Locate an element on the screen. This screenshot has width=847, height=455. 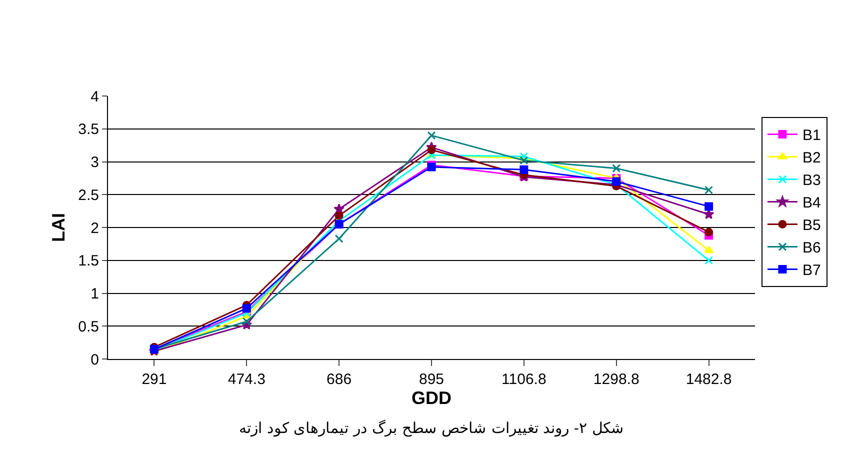
x-tick-label: 474.3 is located at coordinates (247, 379).